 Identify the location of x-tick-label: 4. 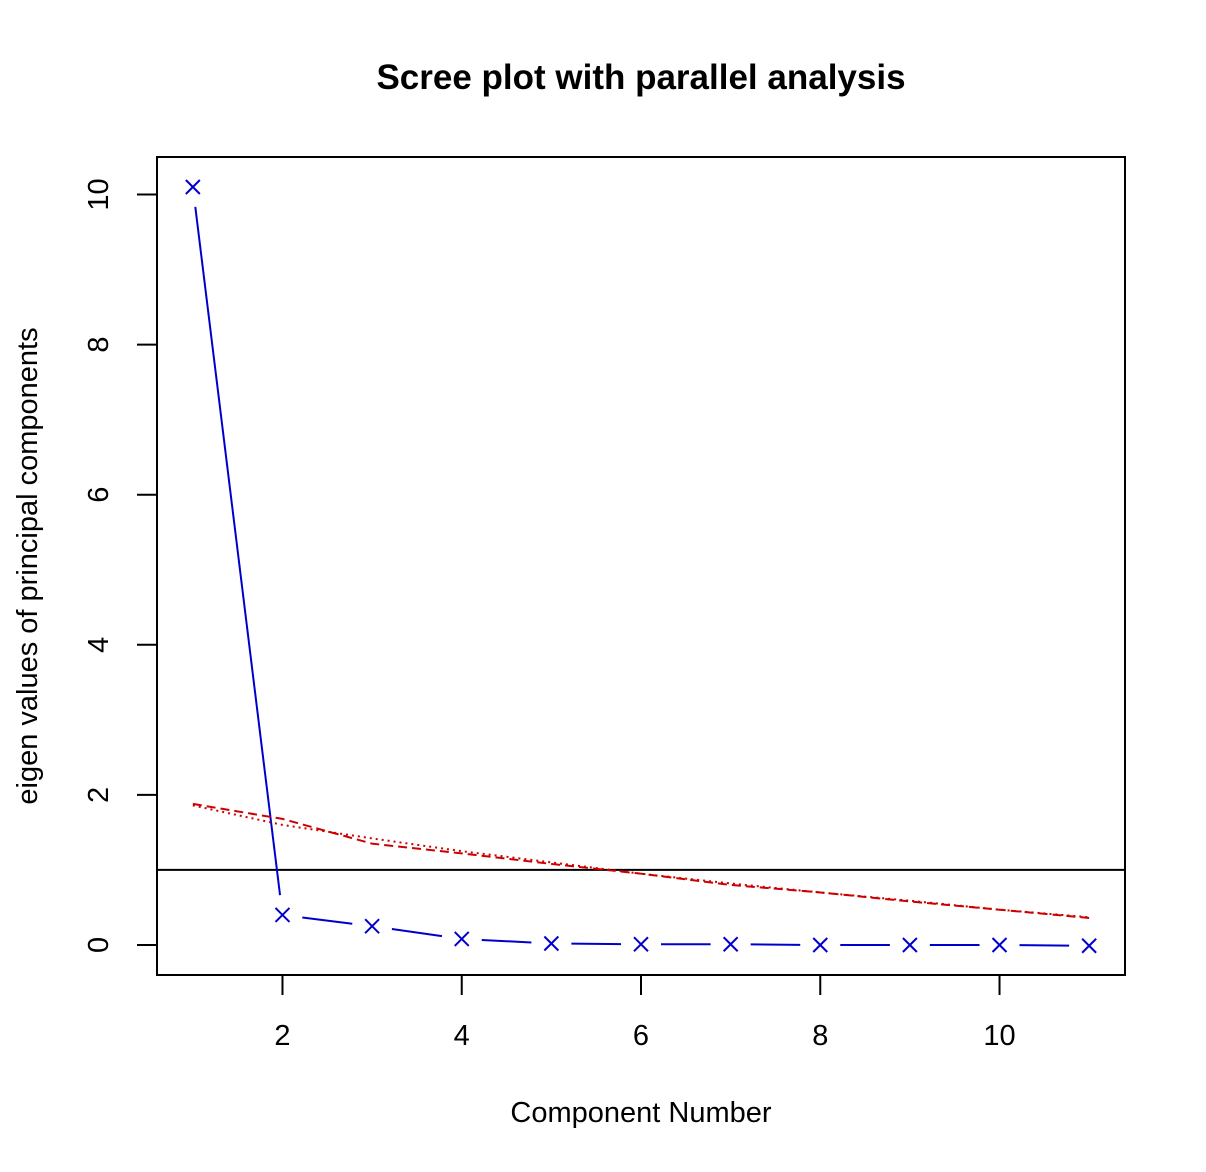
(462, 1036).